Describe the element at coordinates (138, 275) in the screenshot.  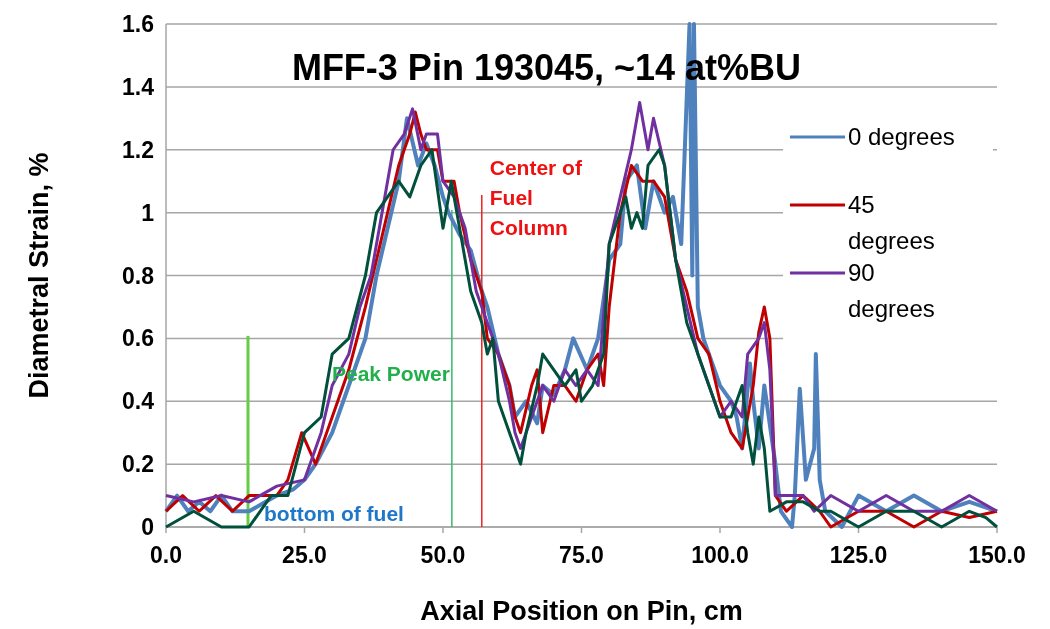
I see `y-tick-label: 0.8` at that location.